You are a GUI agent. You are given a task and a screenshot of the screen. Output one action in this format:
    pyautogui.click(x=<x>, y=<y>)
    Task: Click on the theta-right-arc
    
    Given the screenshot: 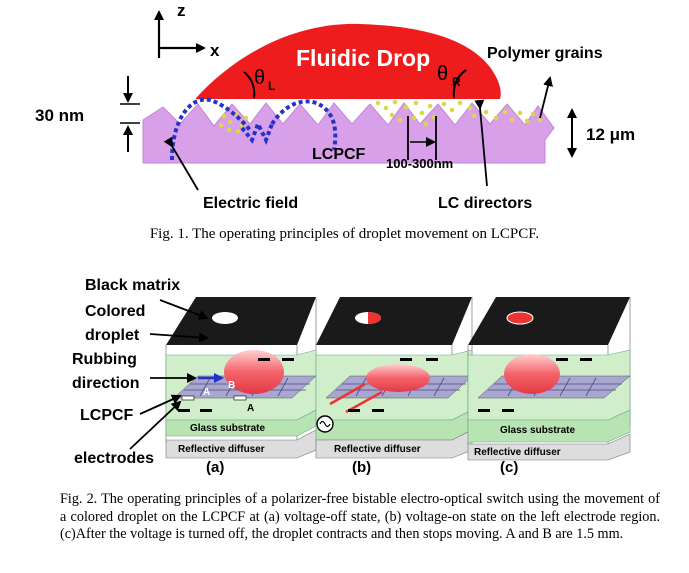 What is the action you would take?
    pyautogui.click(x=459, y=84)
    